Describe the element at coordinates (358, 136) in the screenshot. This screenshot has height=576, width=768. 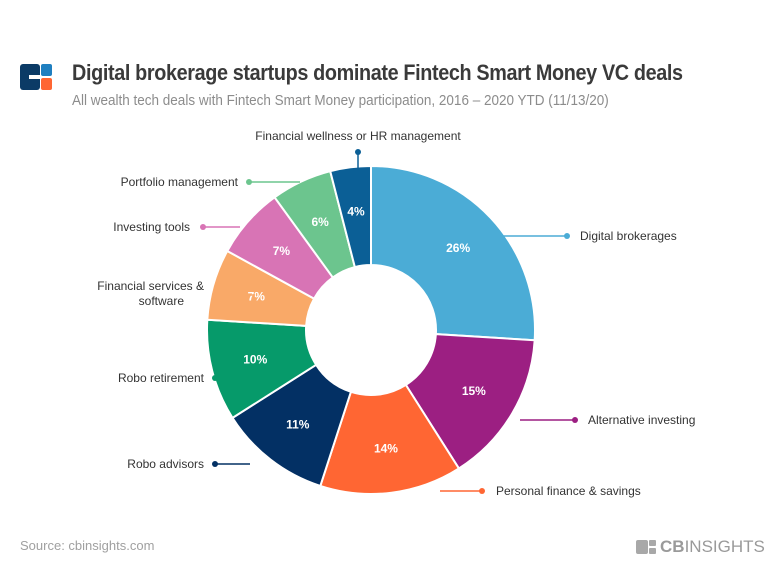
I see `category-label: Financial wellness or HR management` at that location.